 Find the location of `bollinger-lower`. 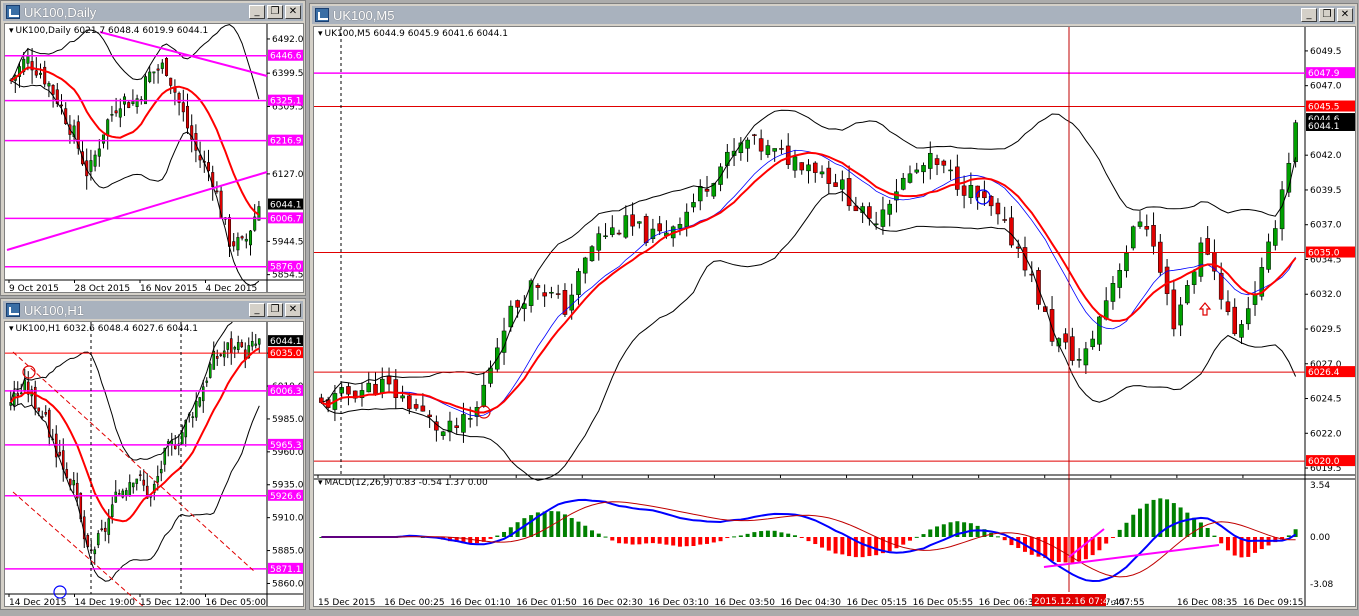

bollinger-lower is located at coordinates (135, 183).